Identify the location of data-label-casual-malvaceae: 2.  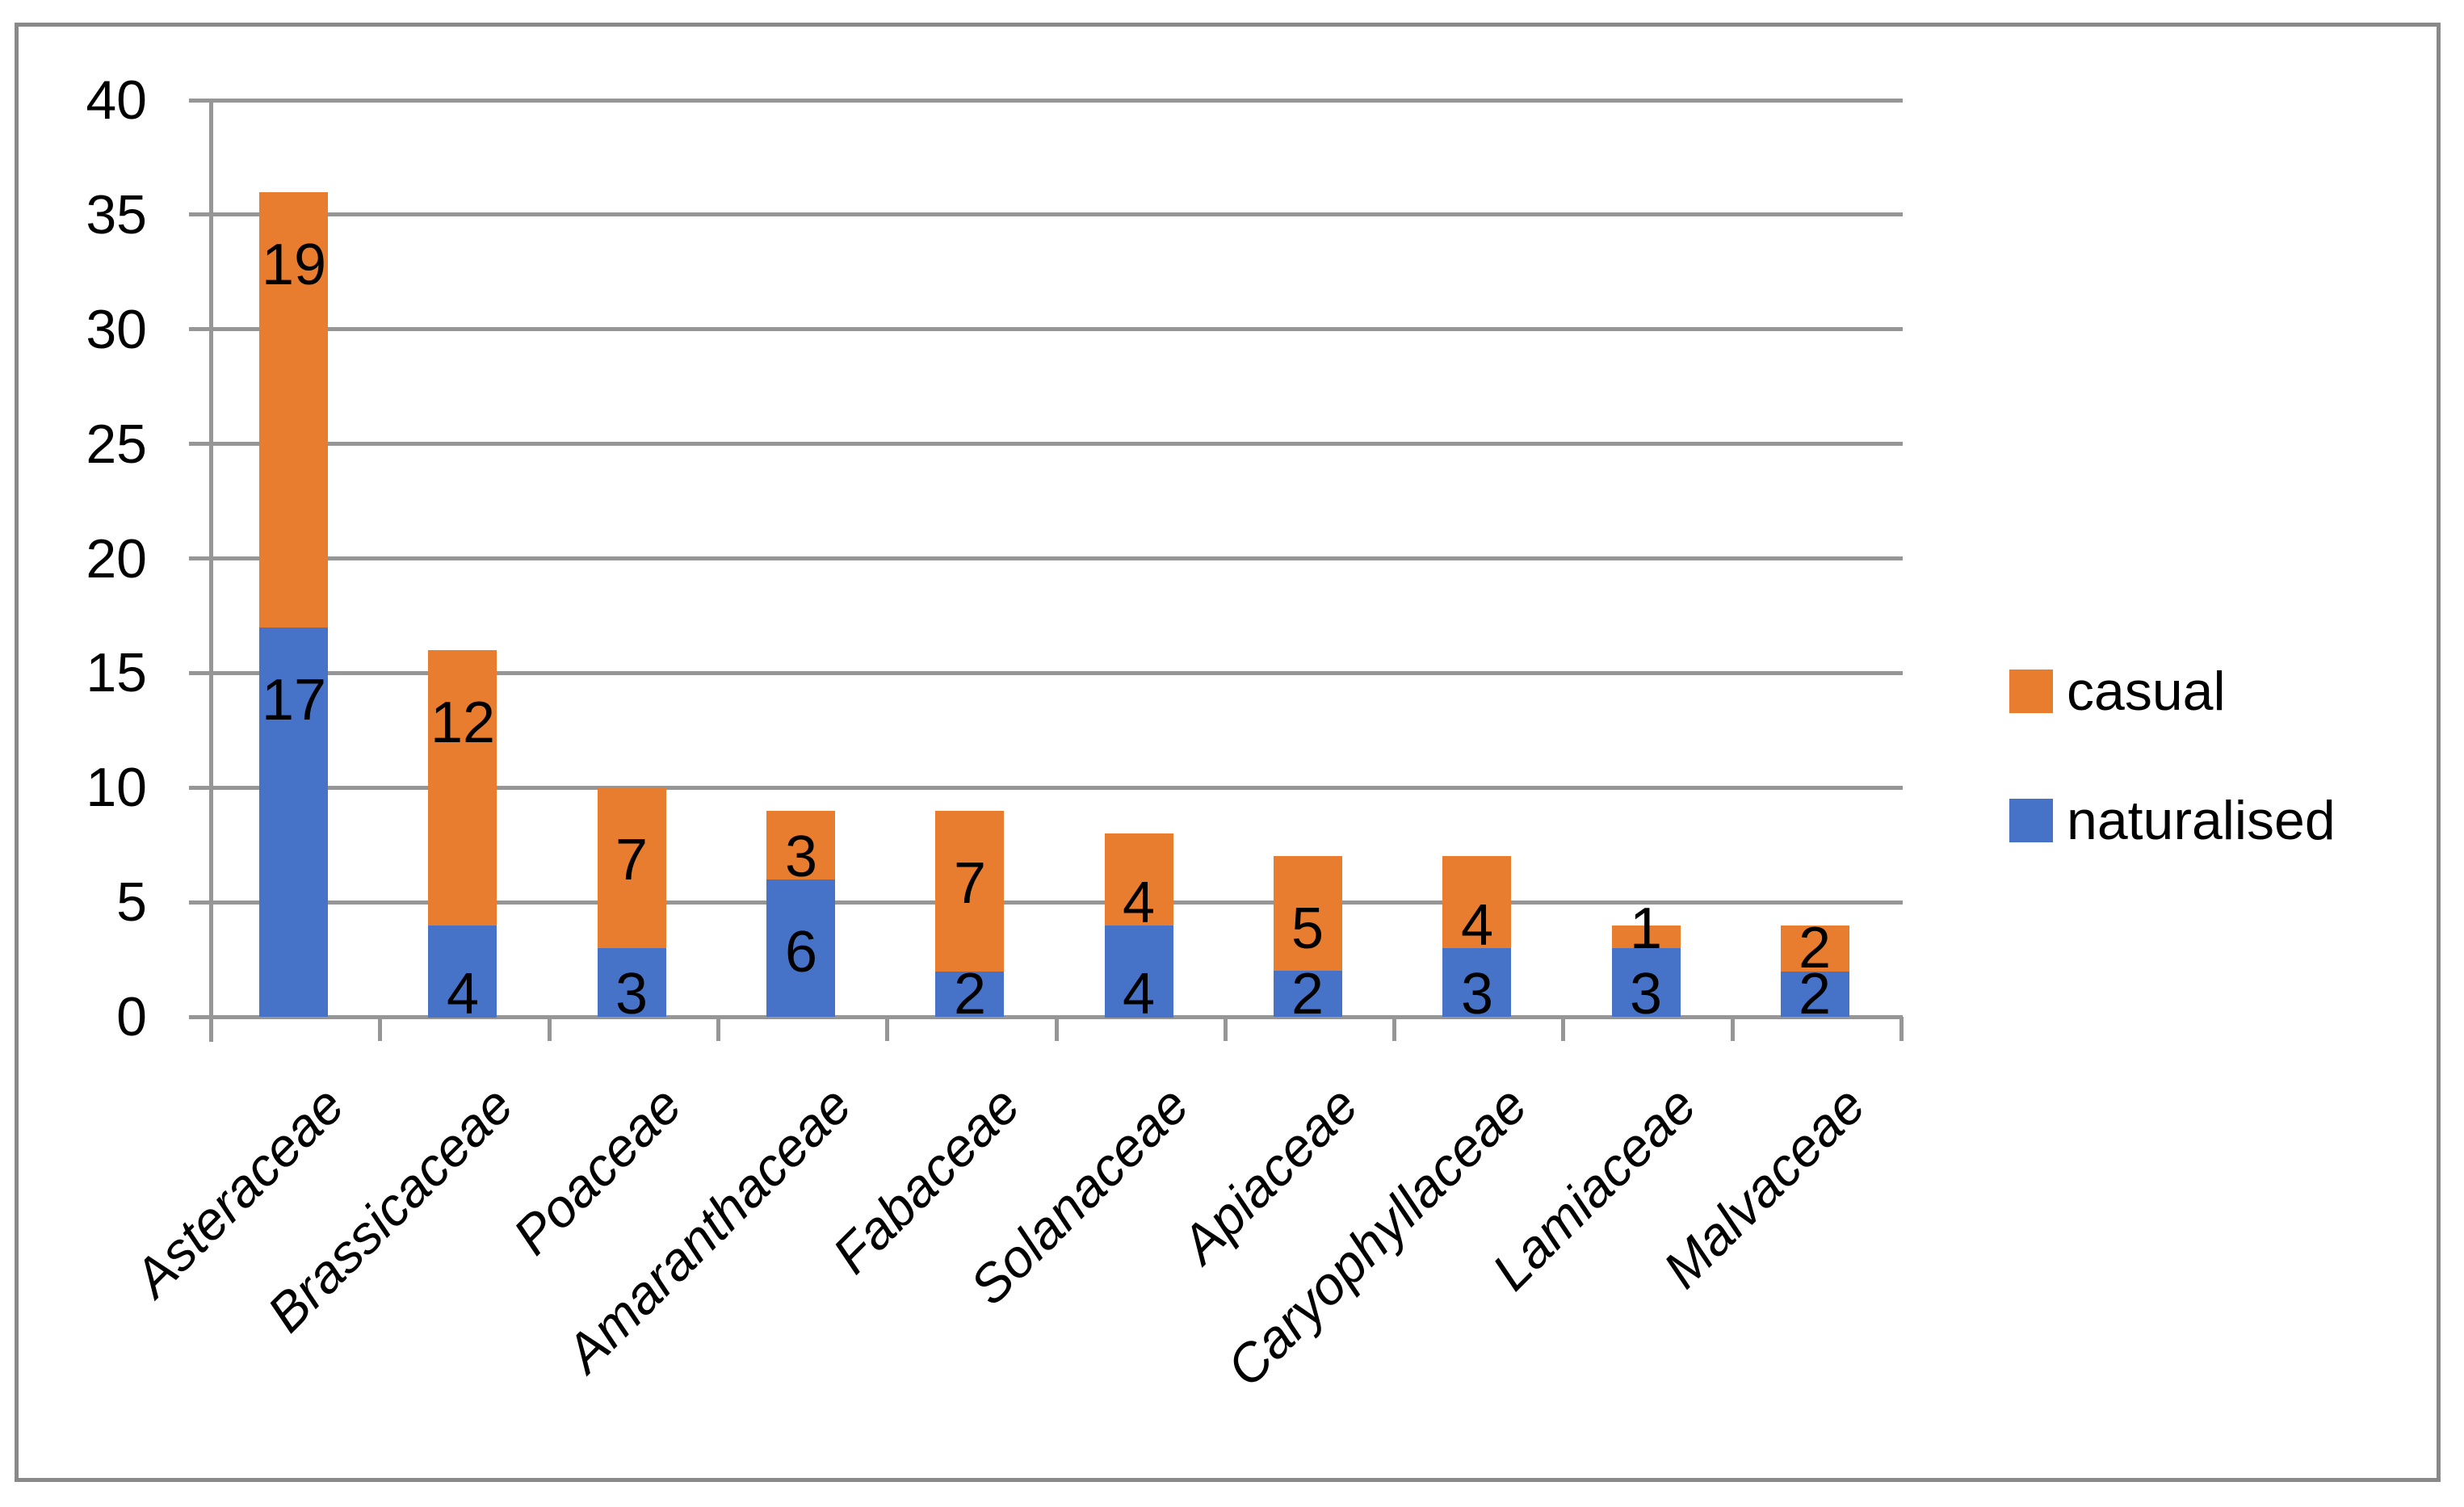
(1815, 948).